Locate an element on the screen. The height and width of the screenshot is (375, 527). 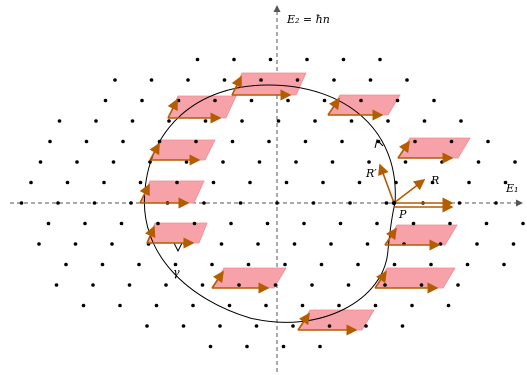
vector-r-label: R is located at coordinates (434, 180).